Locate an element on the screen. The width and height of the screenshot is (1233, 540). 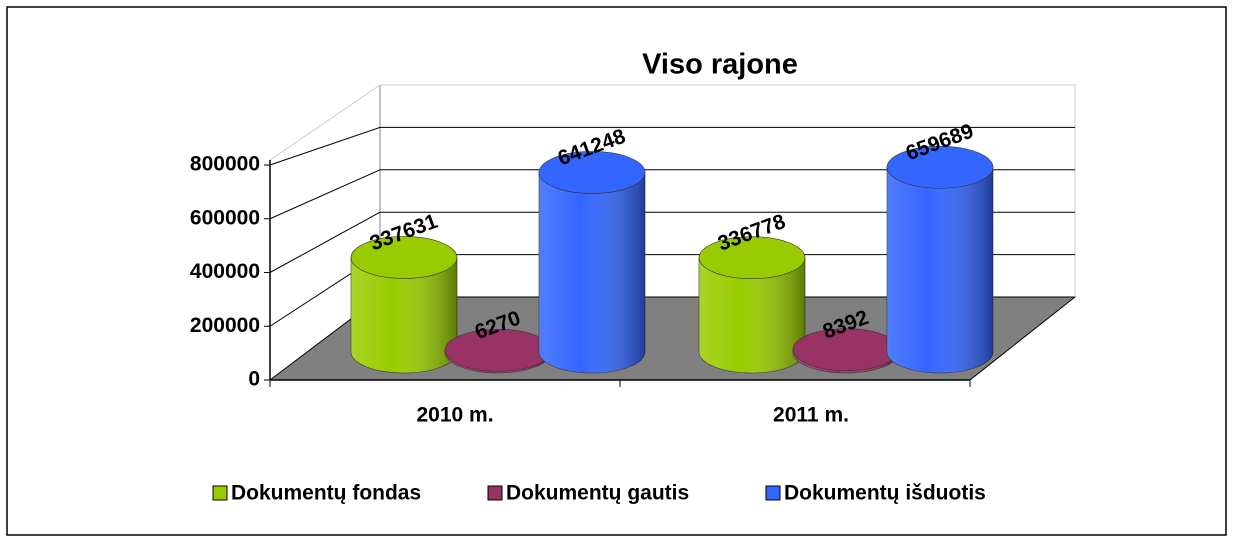
y-tick-label: 600000 is located at coordinates (225, 217).